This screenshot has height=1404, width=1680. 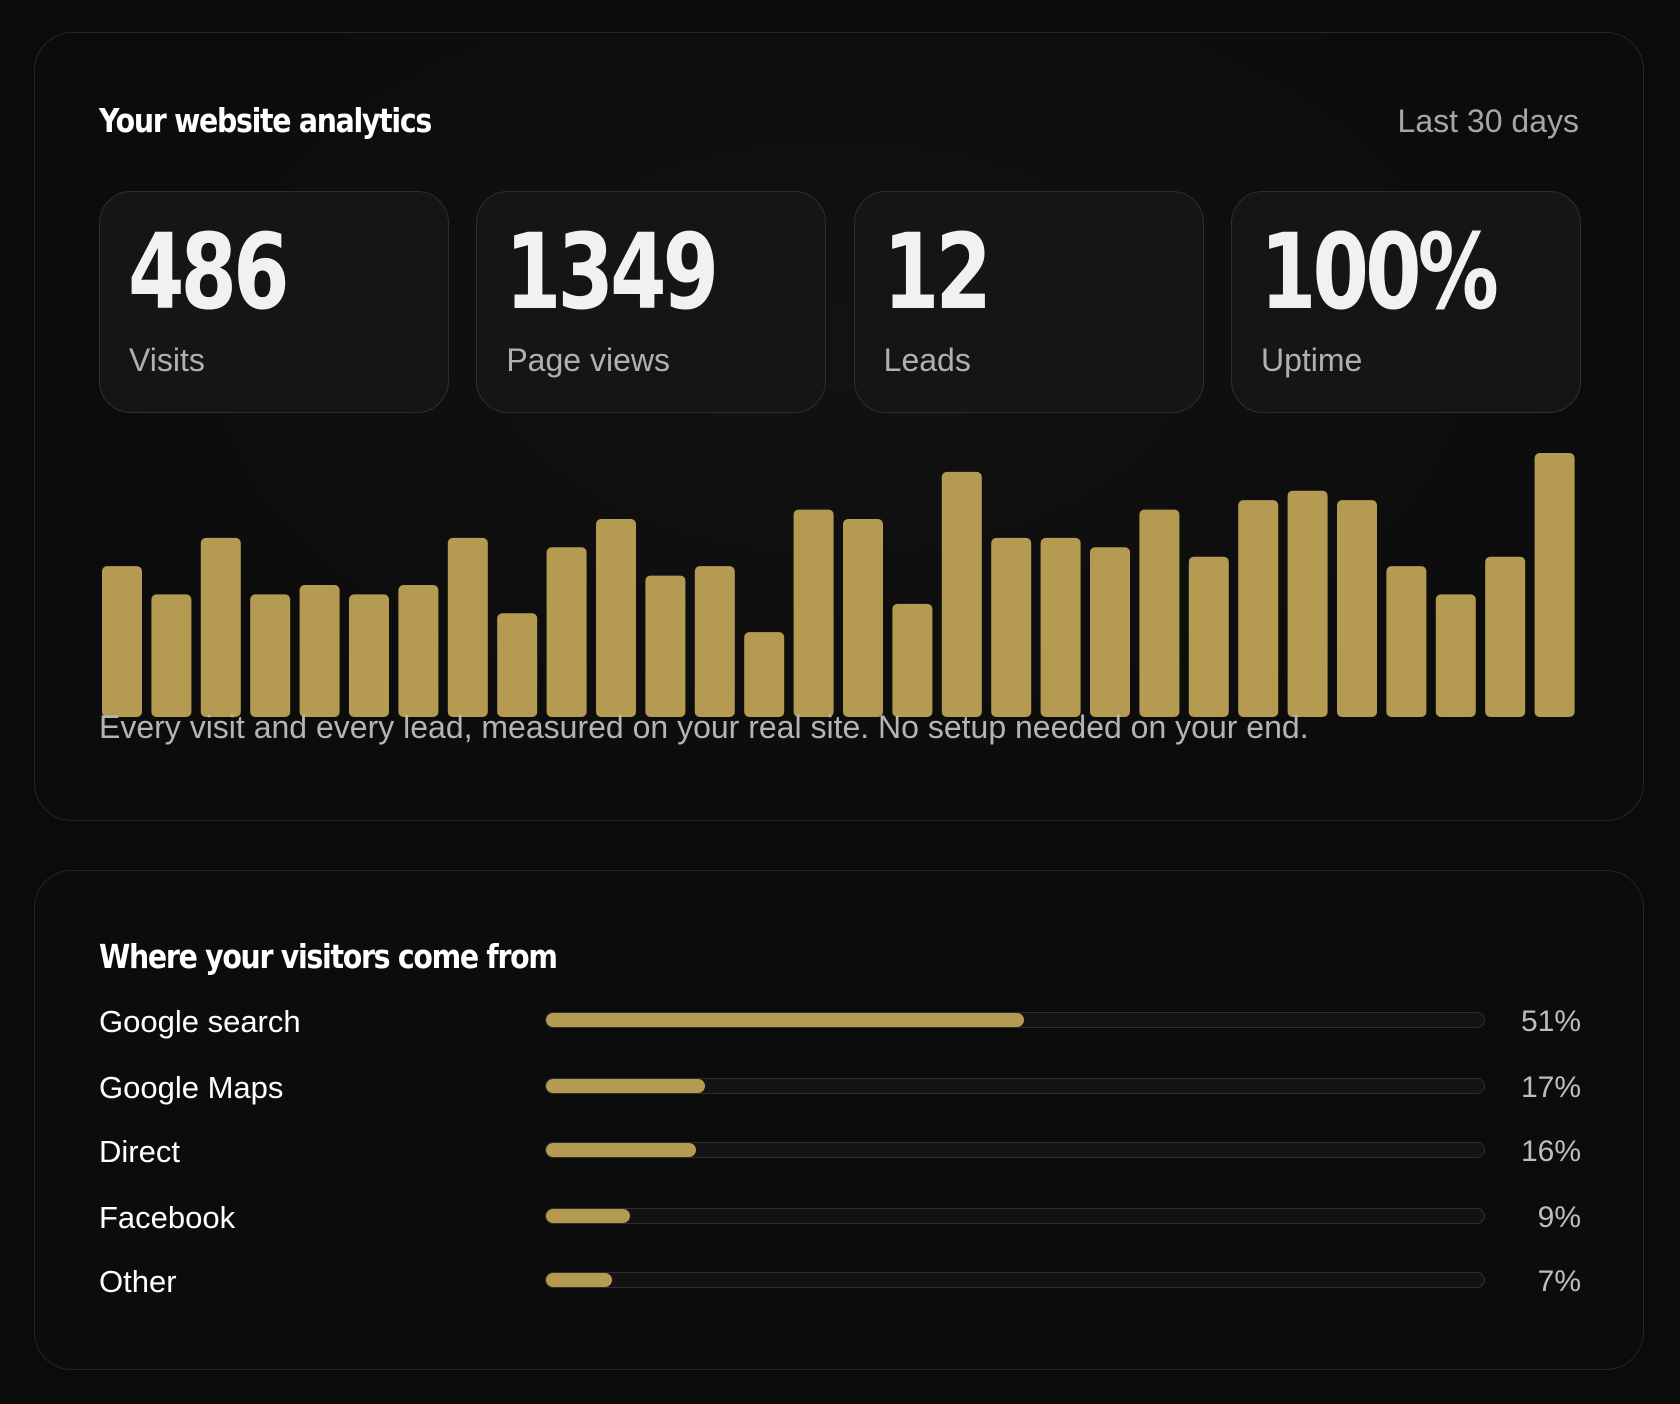 What do you see at coordinates (1311, 360) in the screenshot?
I see `stat-label: Uptime` at bounding box center [1311, 360].